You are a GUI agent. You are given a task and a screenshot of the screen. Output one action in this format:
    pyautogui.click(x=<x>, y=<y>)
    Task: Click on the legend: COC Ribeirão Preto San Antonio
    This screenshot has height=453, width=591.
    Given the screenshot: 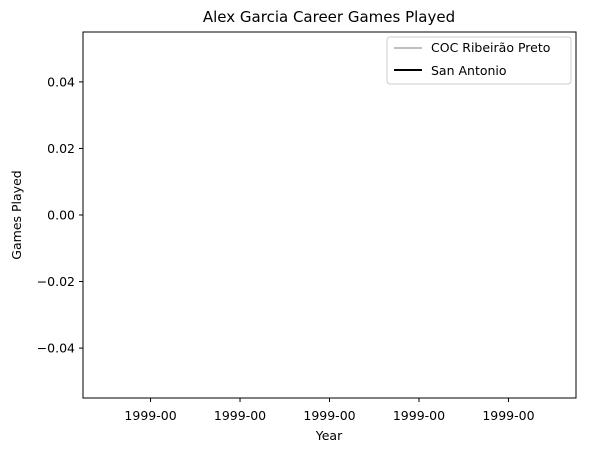 What is the action you would take?
    pyautogui.click(x=479, y=60)
    